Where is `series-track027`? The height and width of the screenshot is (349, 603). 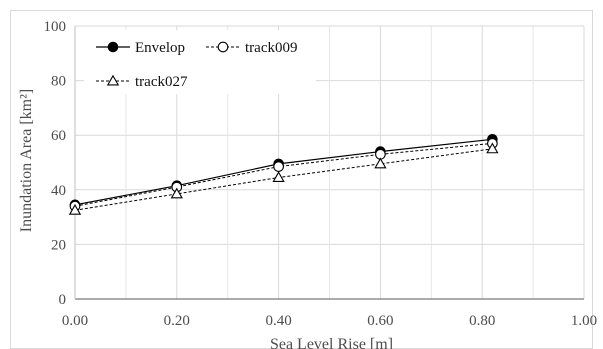
series-track027 is located at coordinates (283, 178).